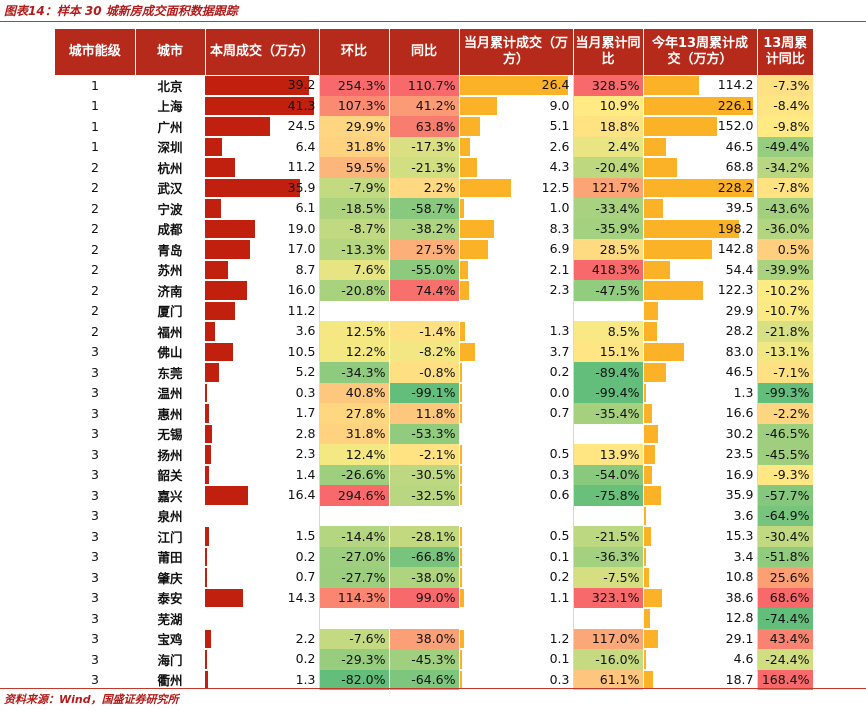  Describe the element at coordinates (170, 107) in the screenshot. I see `city-name-cell: 上海` at that location.